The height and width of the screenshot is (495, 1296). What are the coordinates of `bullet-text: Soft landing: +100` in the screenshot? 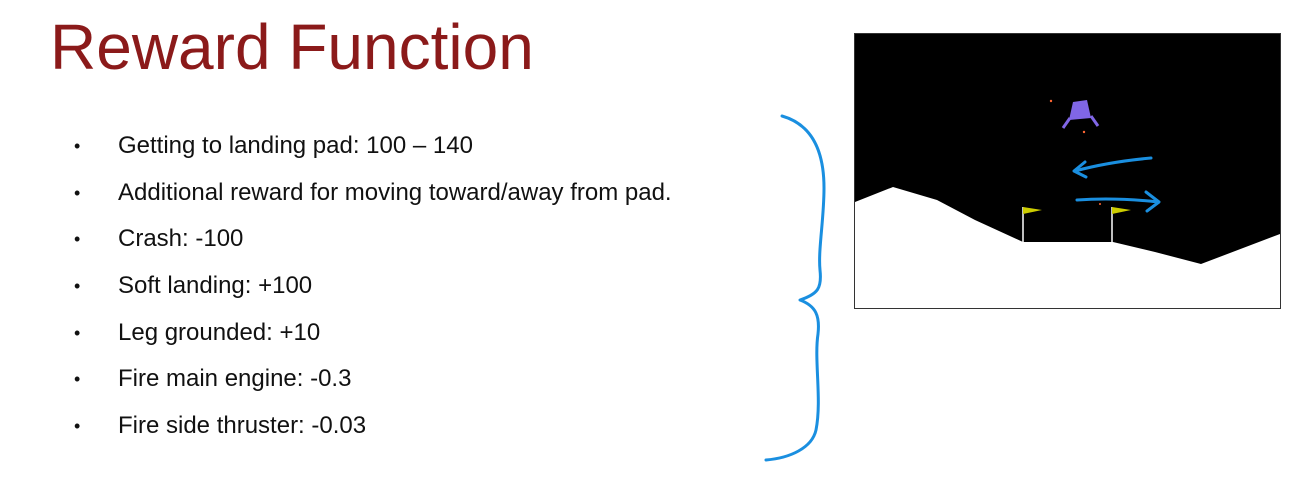 It's located at (215, 286).